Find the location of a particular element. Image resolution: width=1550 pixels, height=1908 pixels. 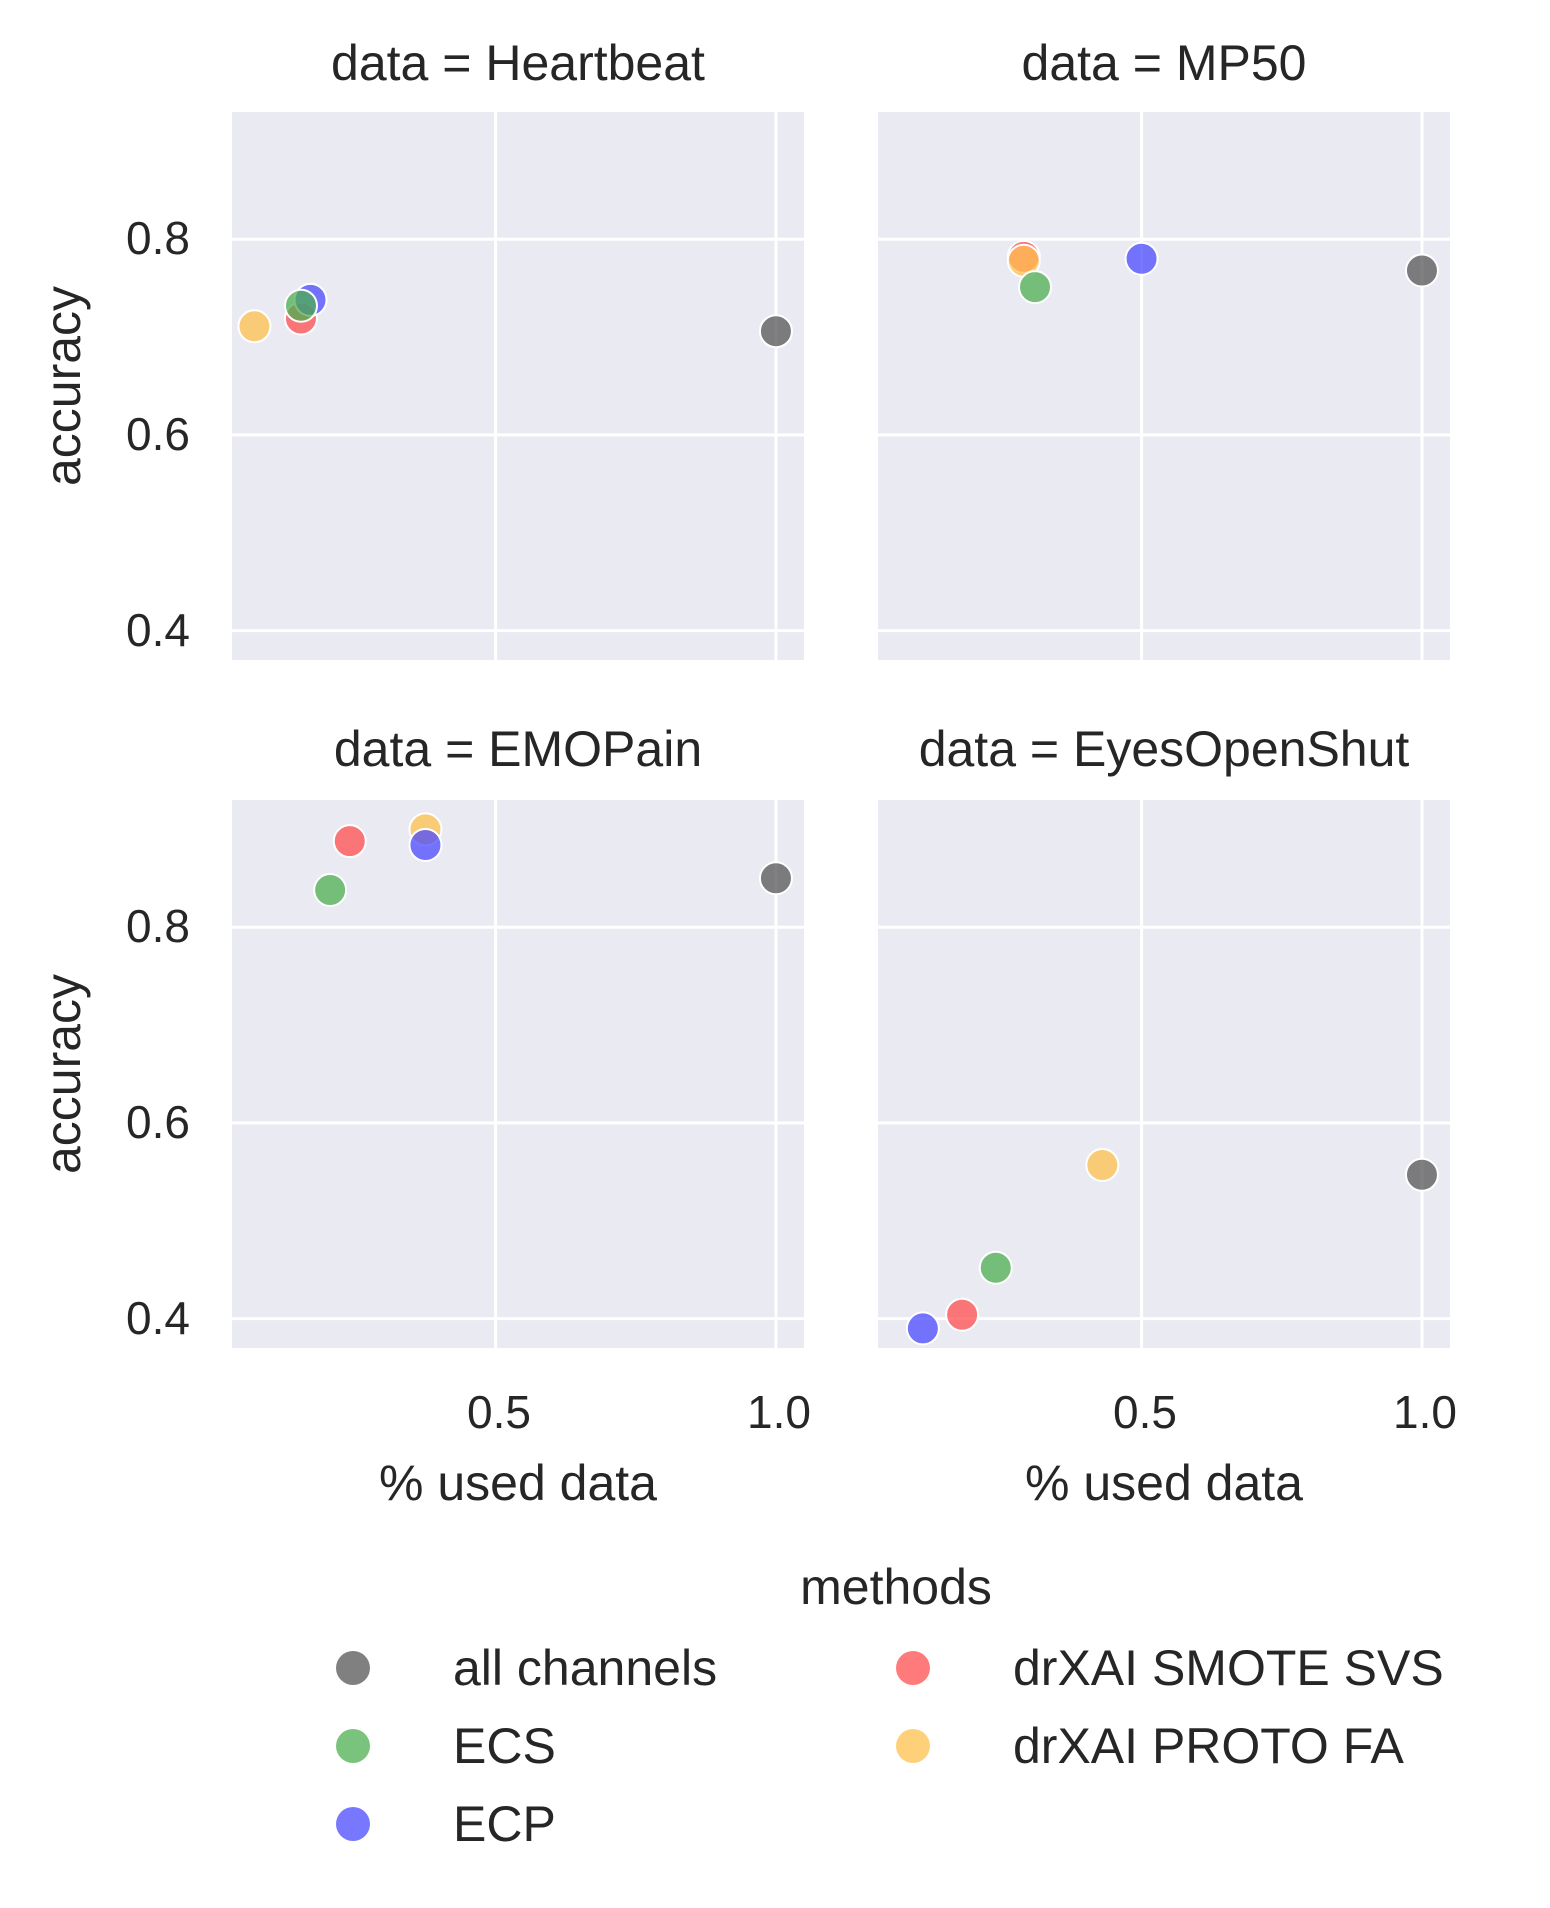

panel-mp50: data = MP50 is located at coordinates (1164, 347).